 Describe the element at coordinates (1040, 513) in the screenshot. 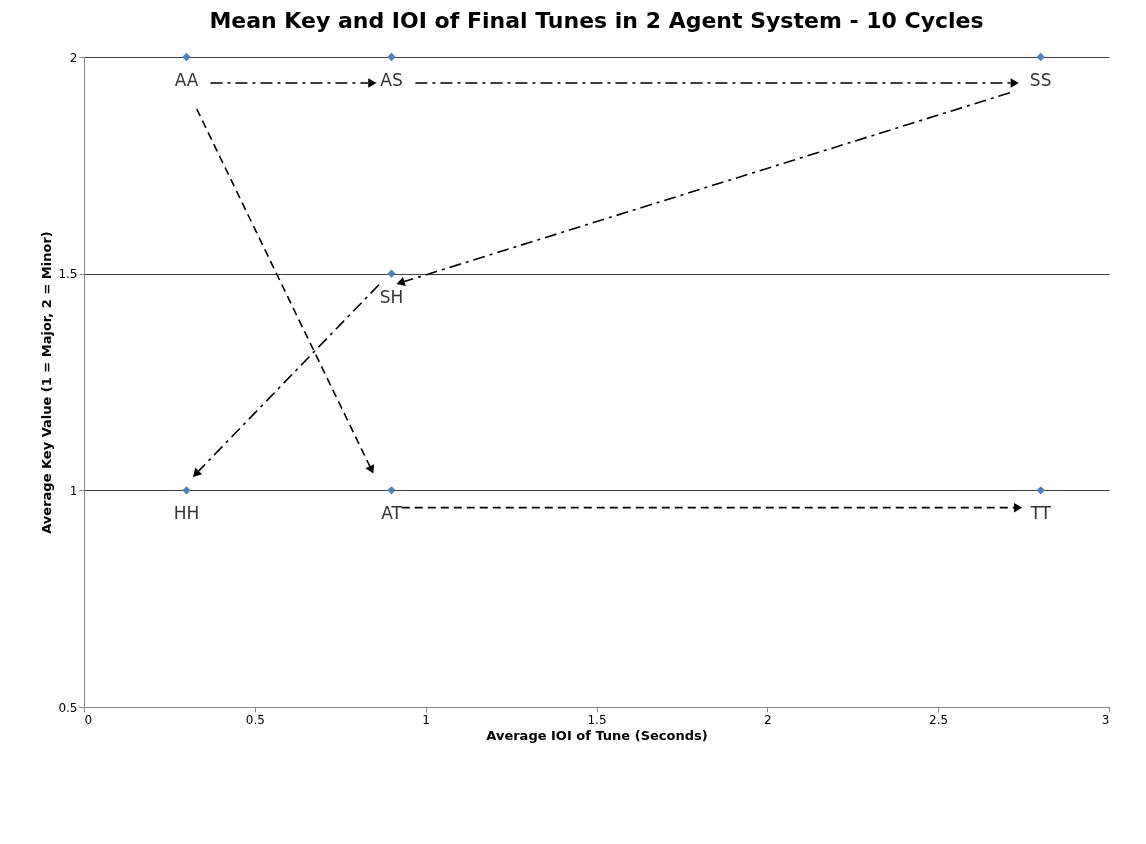

I see `annotation: TT` at that location.